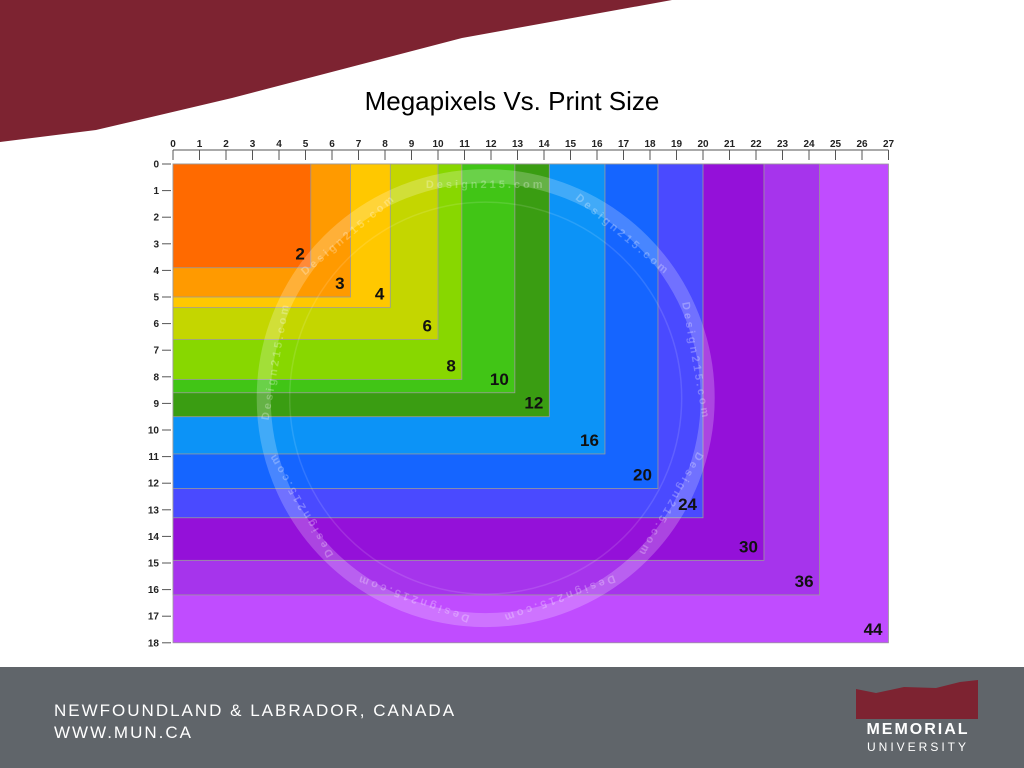 The image size is (1024, 768). Describe the element at coordinates (156, 324) in the screenshot. I see `y-tick-label: 6` at that location.